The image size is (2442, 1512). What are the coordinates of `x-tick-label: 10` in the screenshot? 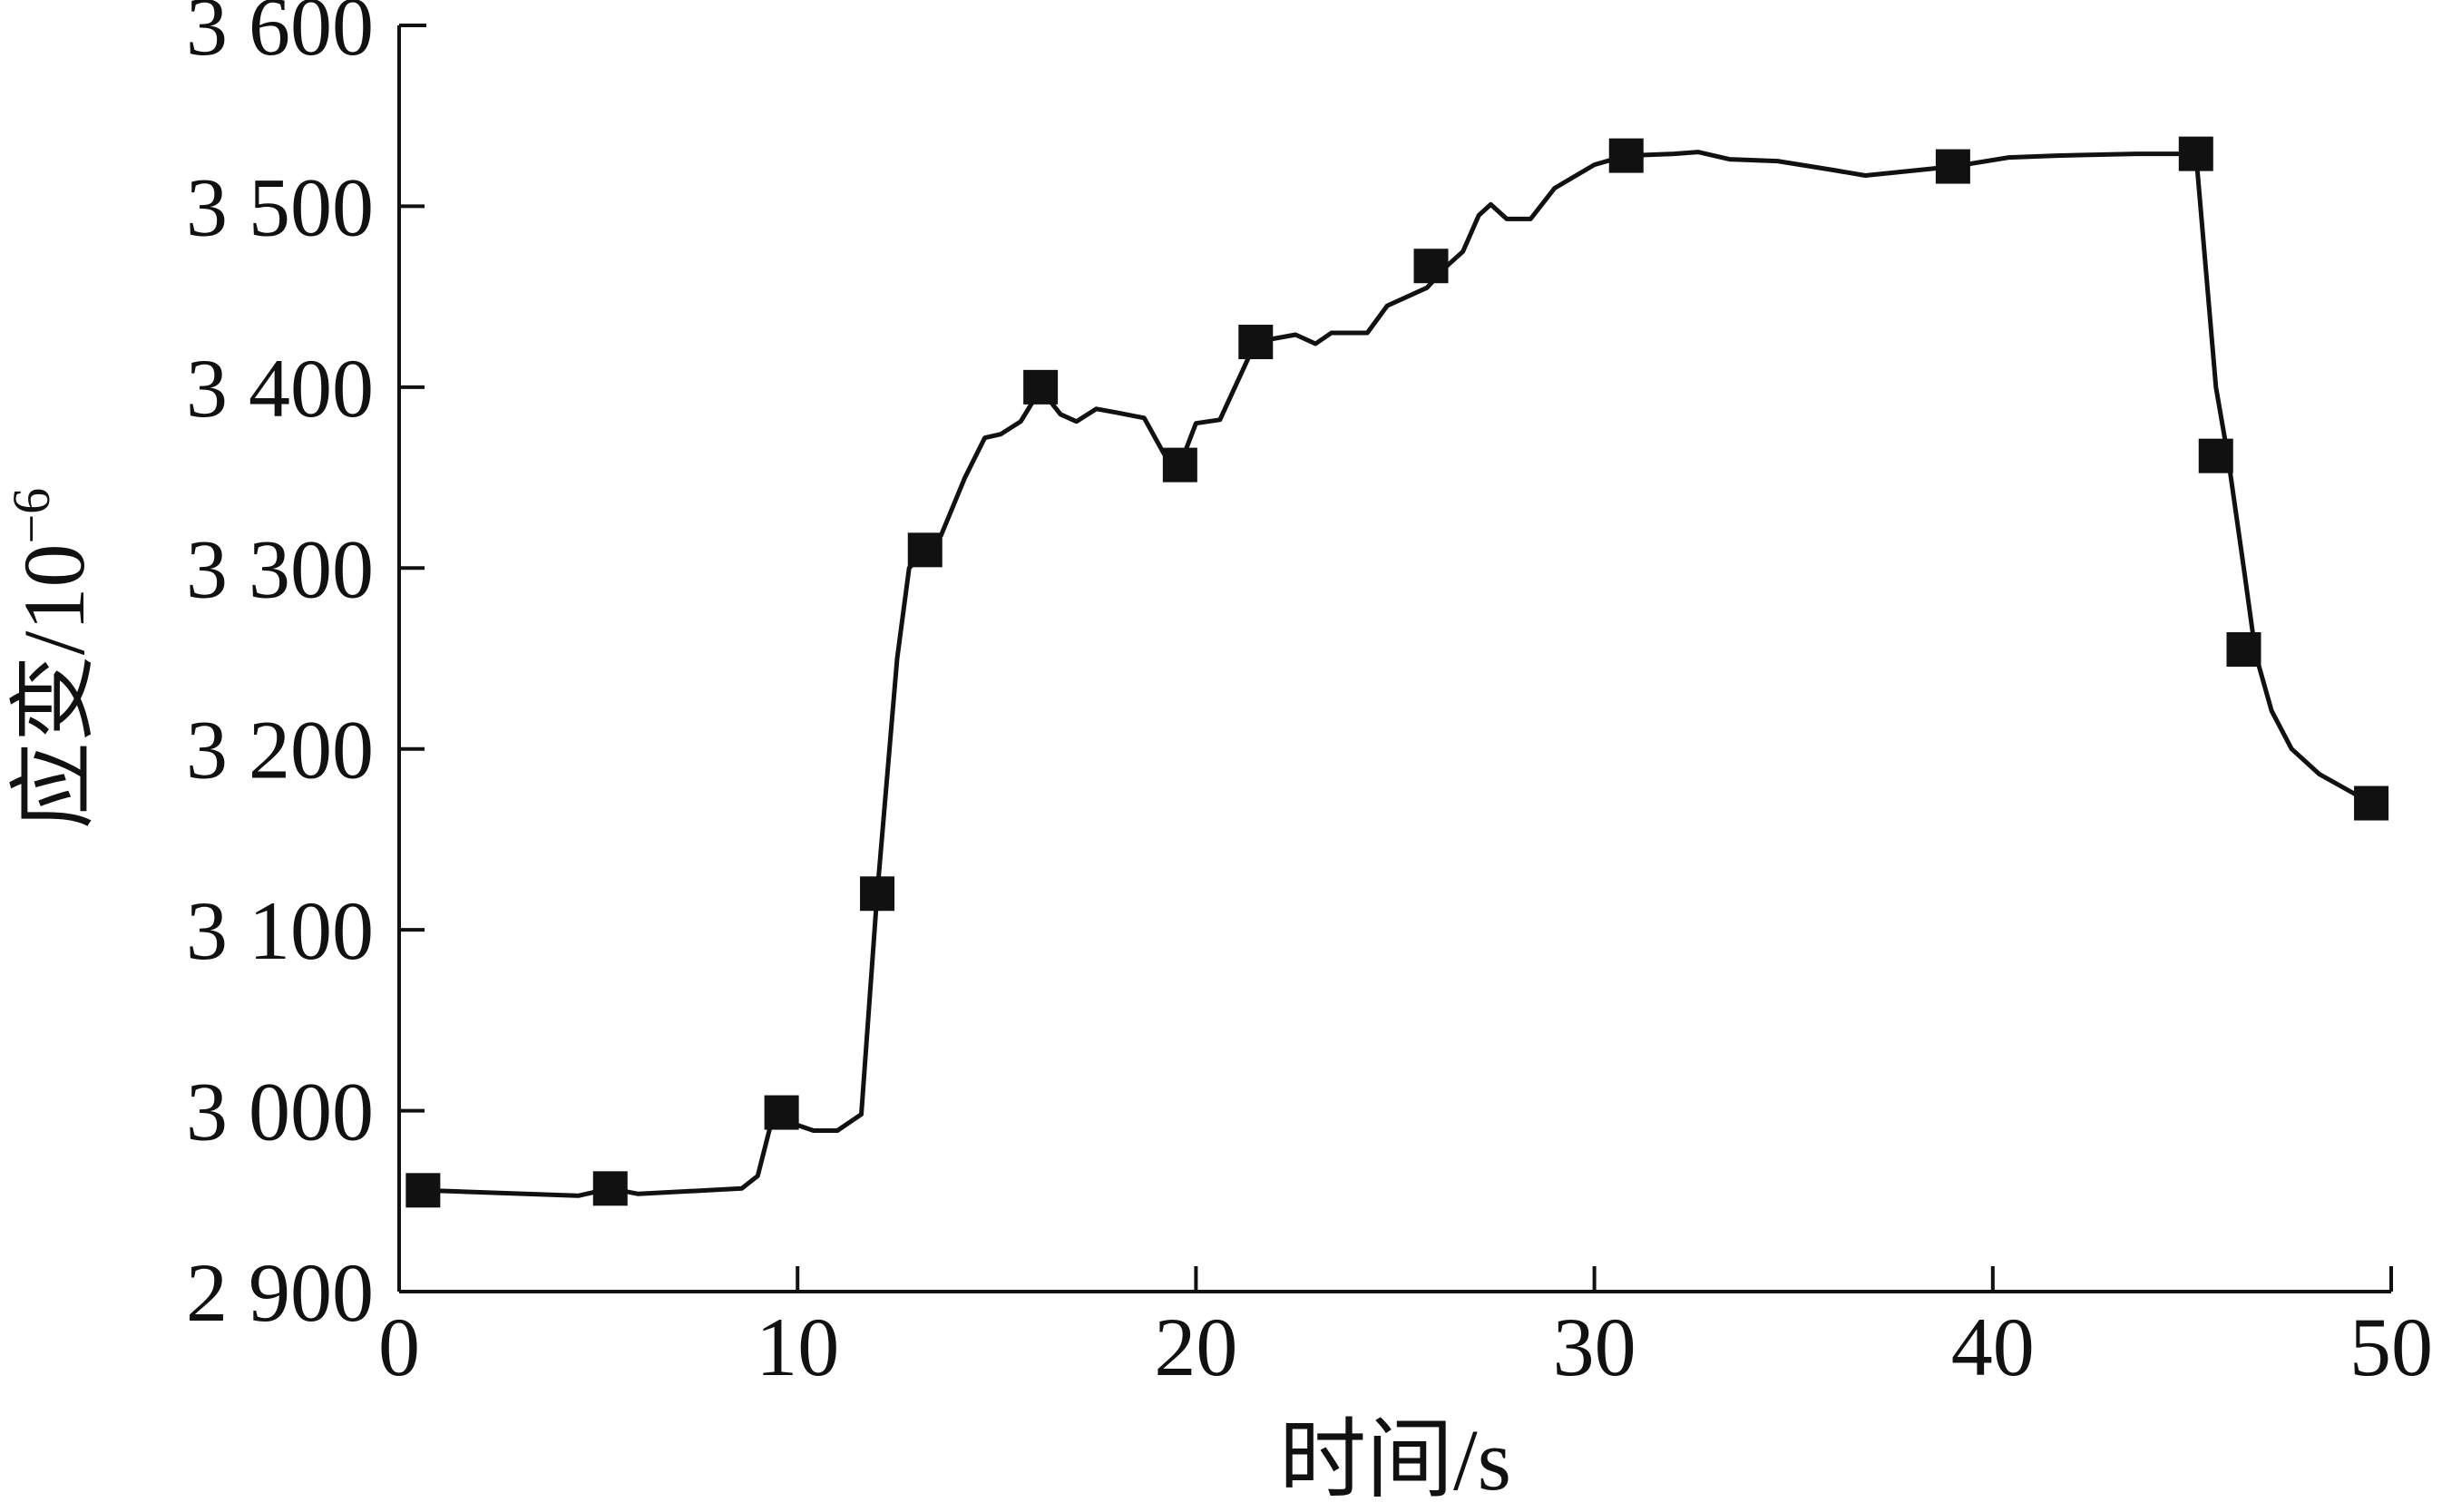 It's located at (797, 1347).